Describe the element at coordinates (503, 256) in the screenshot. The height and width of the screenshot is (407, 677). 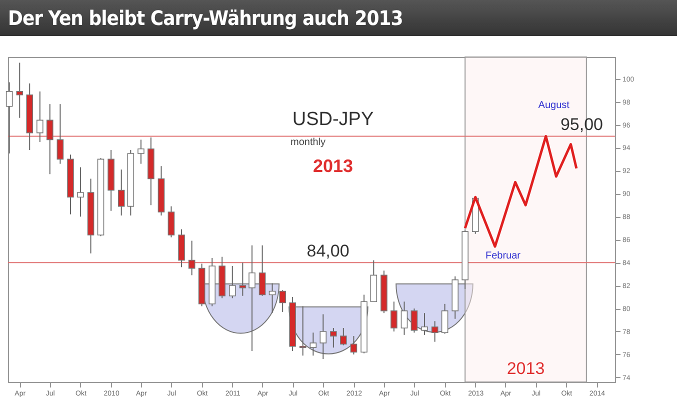
I see `annotation: Februar` at that location.